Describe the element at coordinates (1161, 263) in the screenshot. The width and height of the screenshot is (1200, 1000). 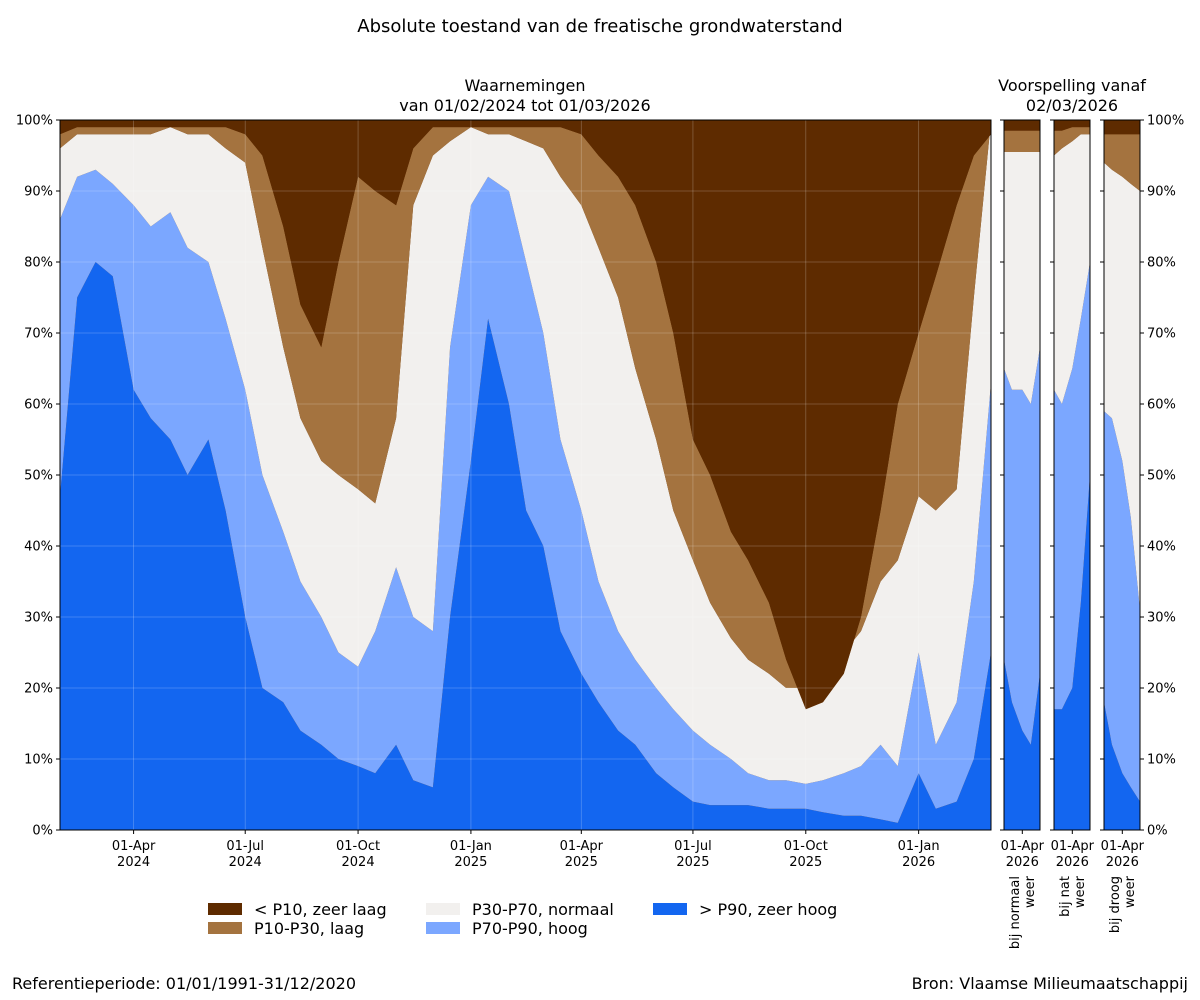
I see `right-y-tick-label: 80%` at that location.